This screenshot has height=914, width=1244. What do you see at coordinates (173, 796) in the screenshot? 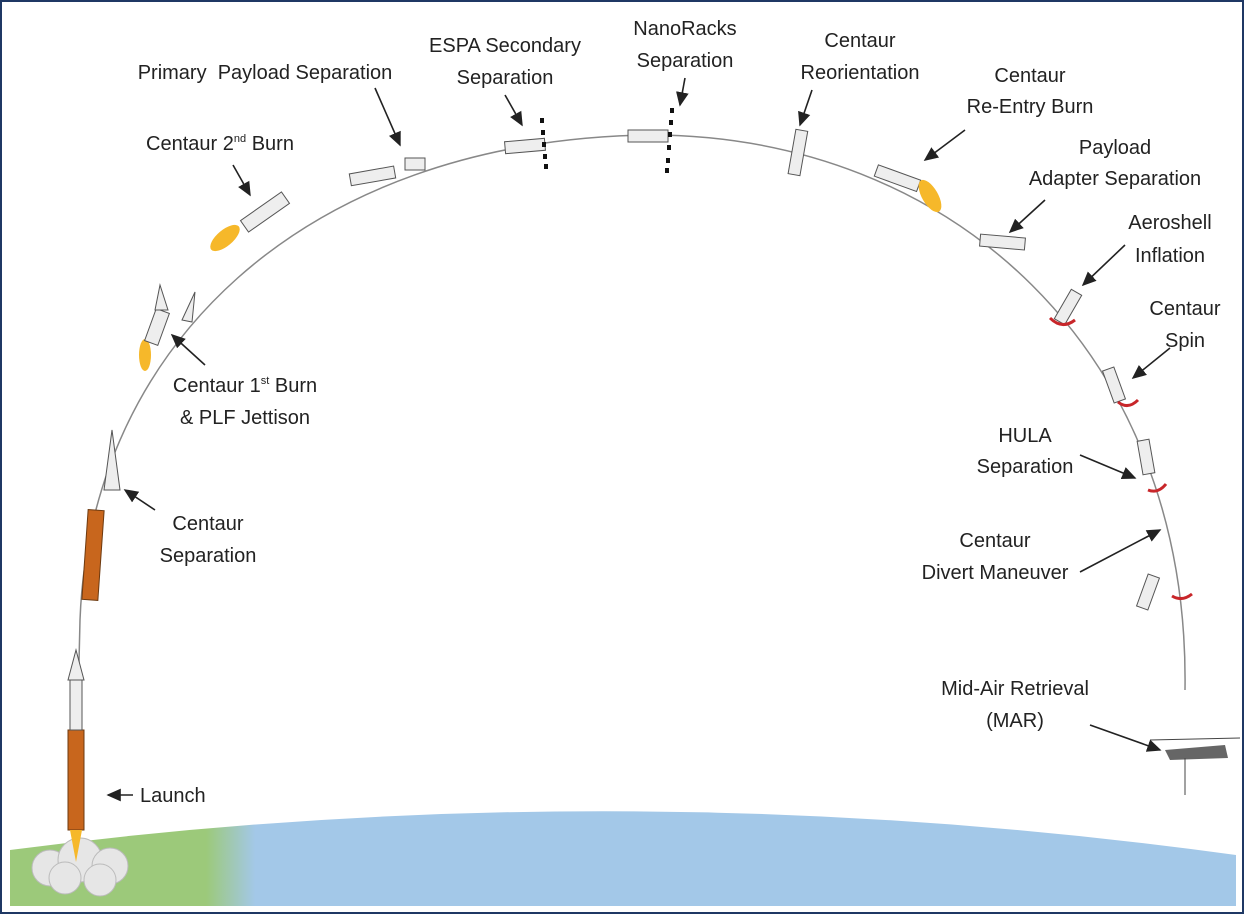
I see `label: Launch` at bounding box center [173, 796].